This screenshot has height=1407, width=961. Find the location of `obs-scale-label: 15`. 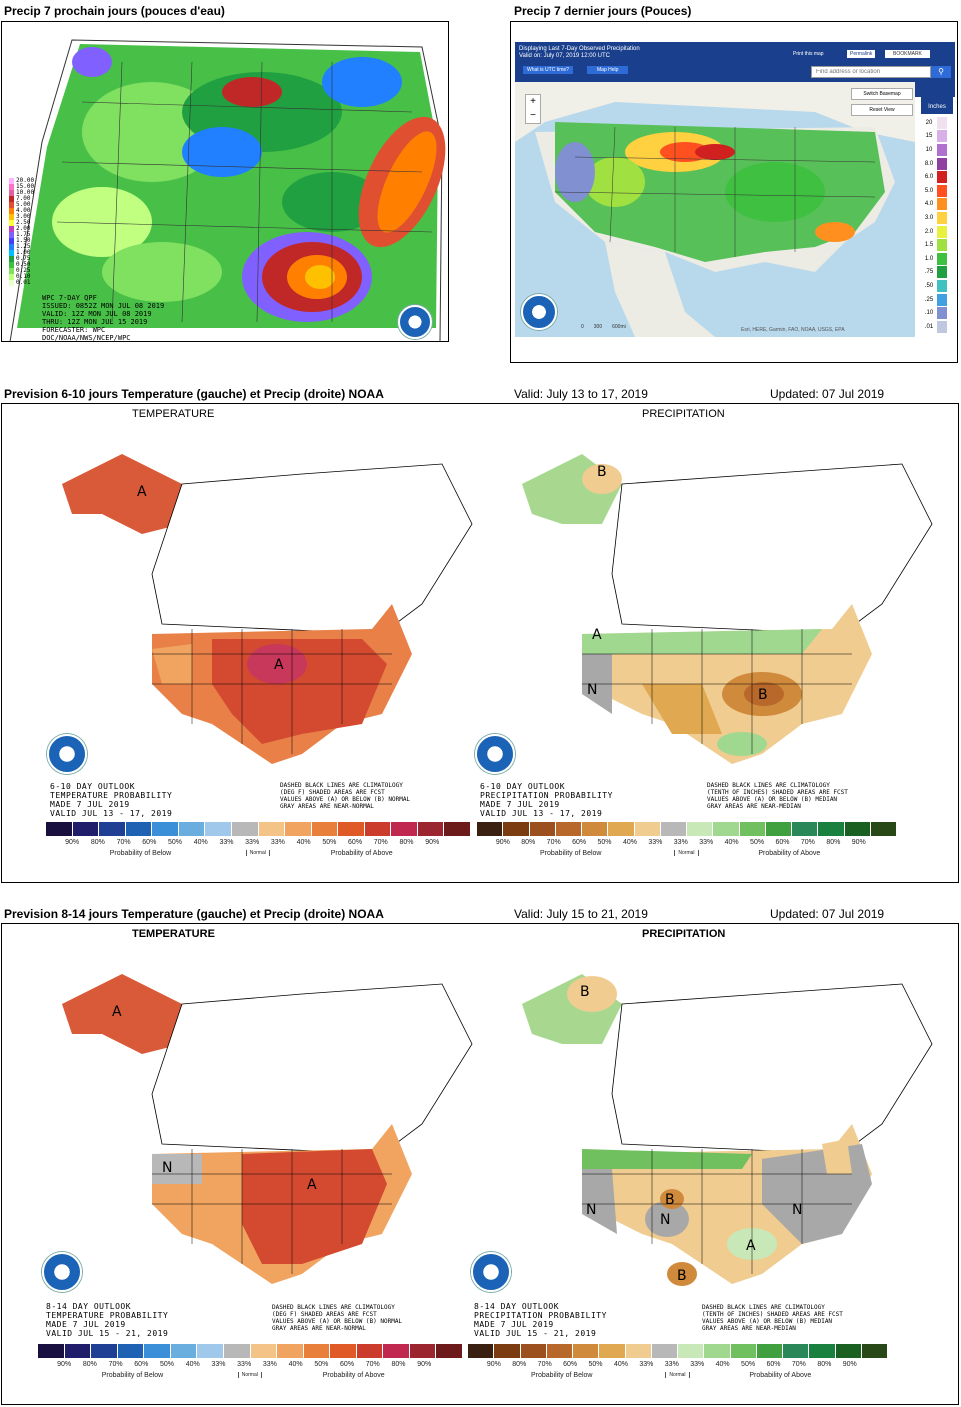

obs-scale-label: 15 is located at coordinates (929, 136).